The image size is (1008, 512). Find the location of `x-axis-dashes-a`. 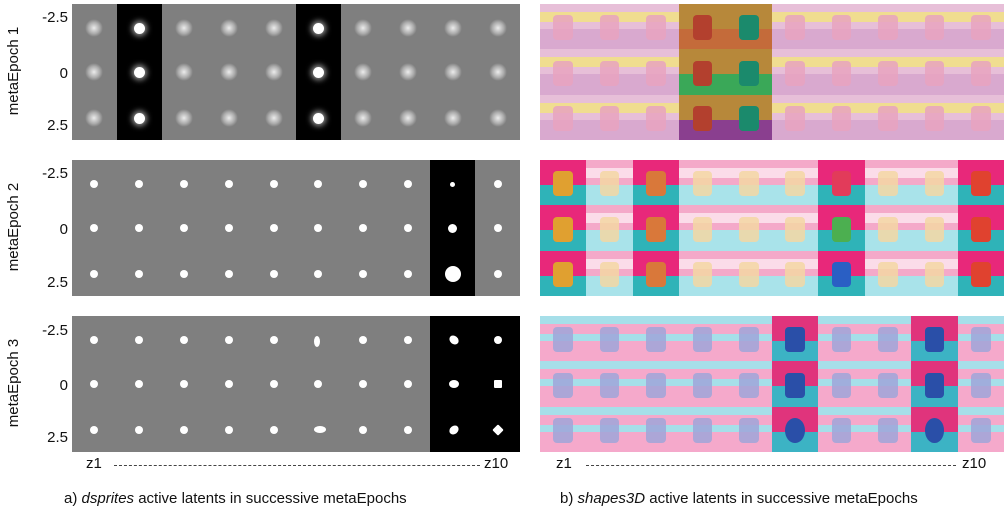

x-axis-dashes-a is located at coordinates (297, 465).